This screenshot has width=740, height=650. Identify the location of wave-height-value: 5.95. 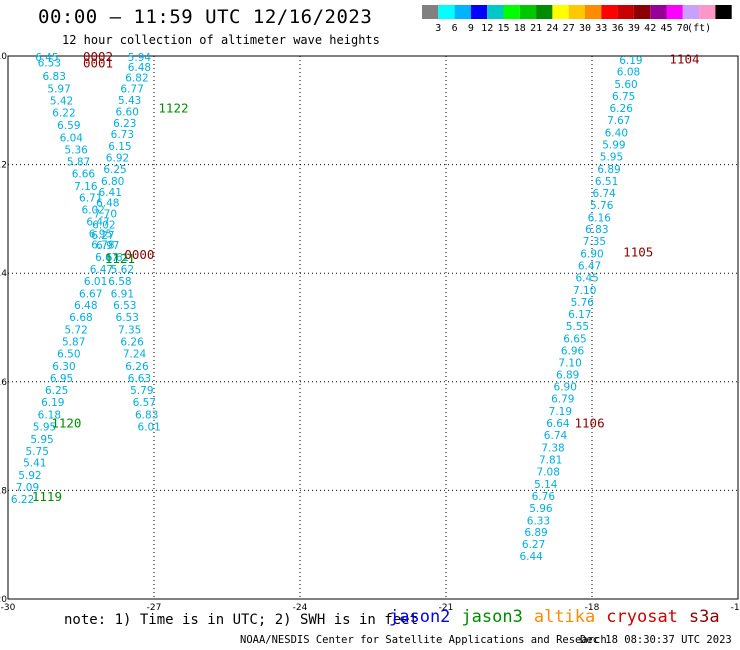
(611, 157).